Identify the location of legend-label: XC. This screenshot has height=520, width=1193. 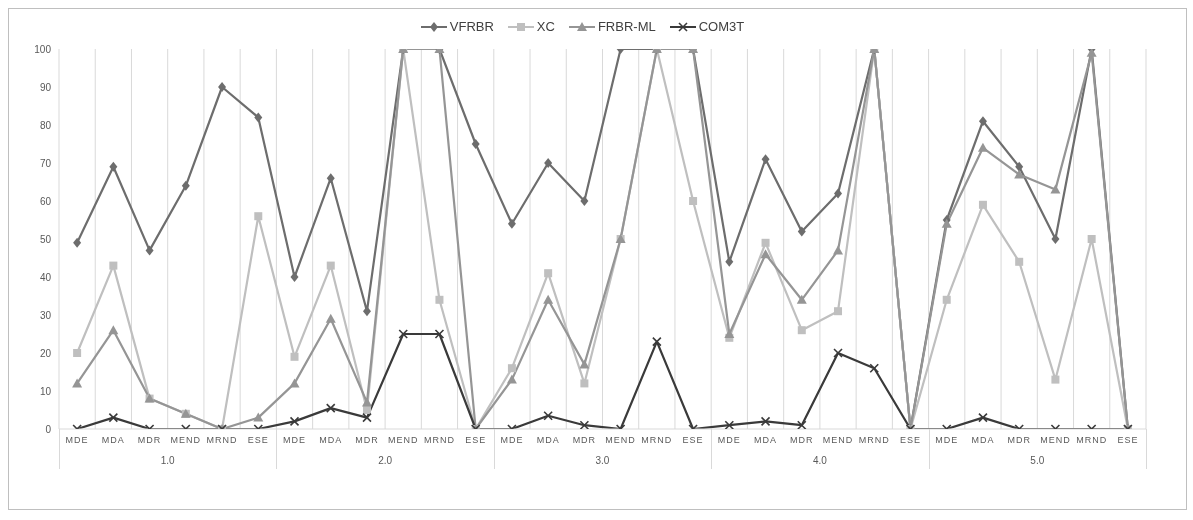
(545, 26).